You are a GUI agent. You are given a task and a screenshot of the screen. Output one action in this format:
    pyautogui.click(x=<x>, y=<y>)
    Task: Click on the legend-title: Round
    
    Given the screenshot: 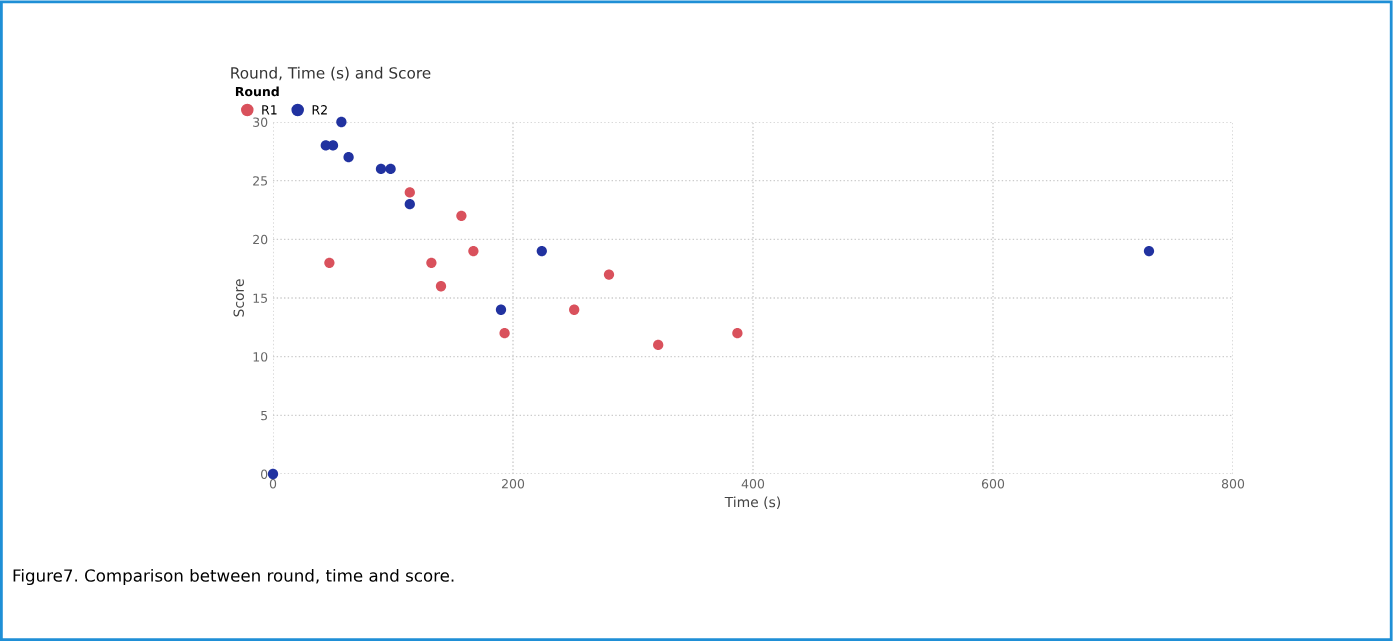 What is the action you would take?
    pyautogui.click(x=257, y=91)
    